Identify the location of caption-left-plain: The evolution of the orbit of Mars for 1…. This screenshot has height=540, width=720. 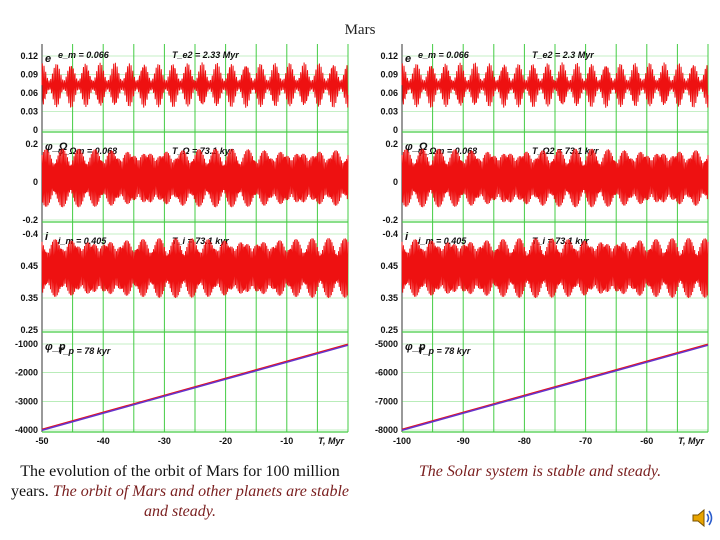
(175, 481).